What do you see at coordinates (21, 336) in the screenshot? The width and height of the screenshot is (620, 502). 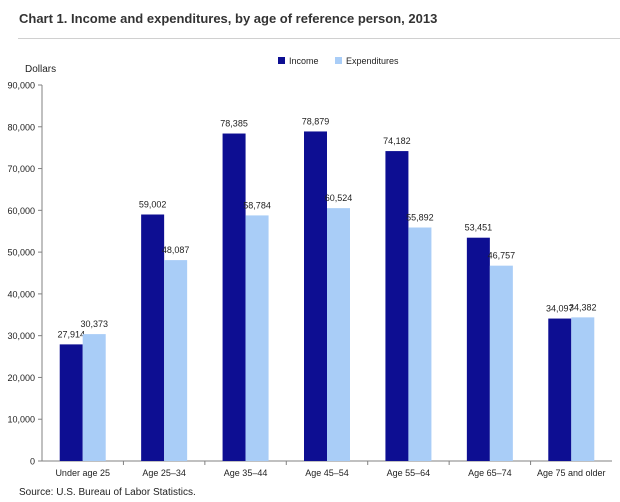 I see `y-tick-label: 30,000` at bounding box center [21, 336].